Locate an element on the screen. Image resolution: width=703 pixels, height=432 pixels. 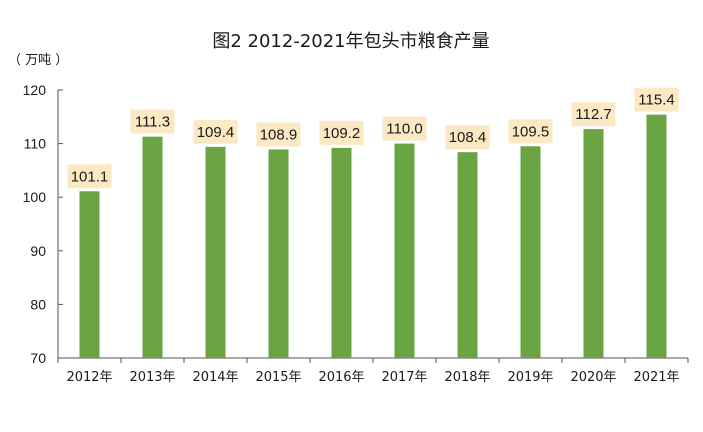
data-label: 101.1 is located at coordinates (90, 176).